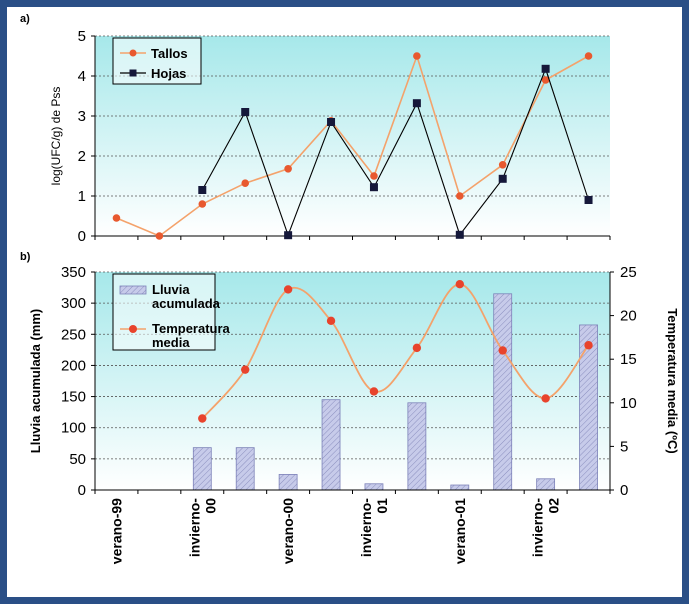 The image size is (689, 604). What do you see at coordinates (171, 342) in the screenshot?
I see `legend-temperatura-label-line2: media` at bounding box center [171, 342].